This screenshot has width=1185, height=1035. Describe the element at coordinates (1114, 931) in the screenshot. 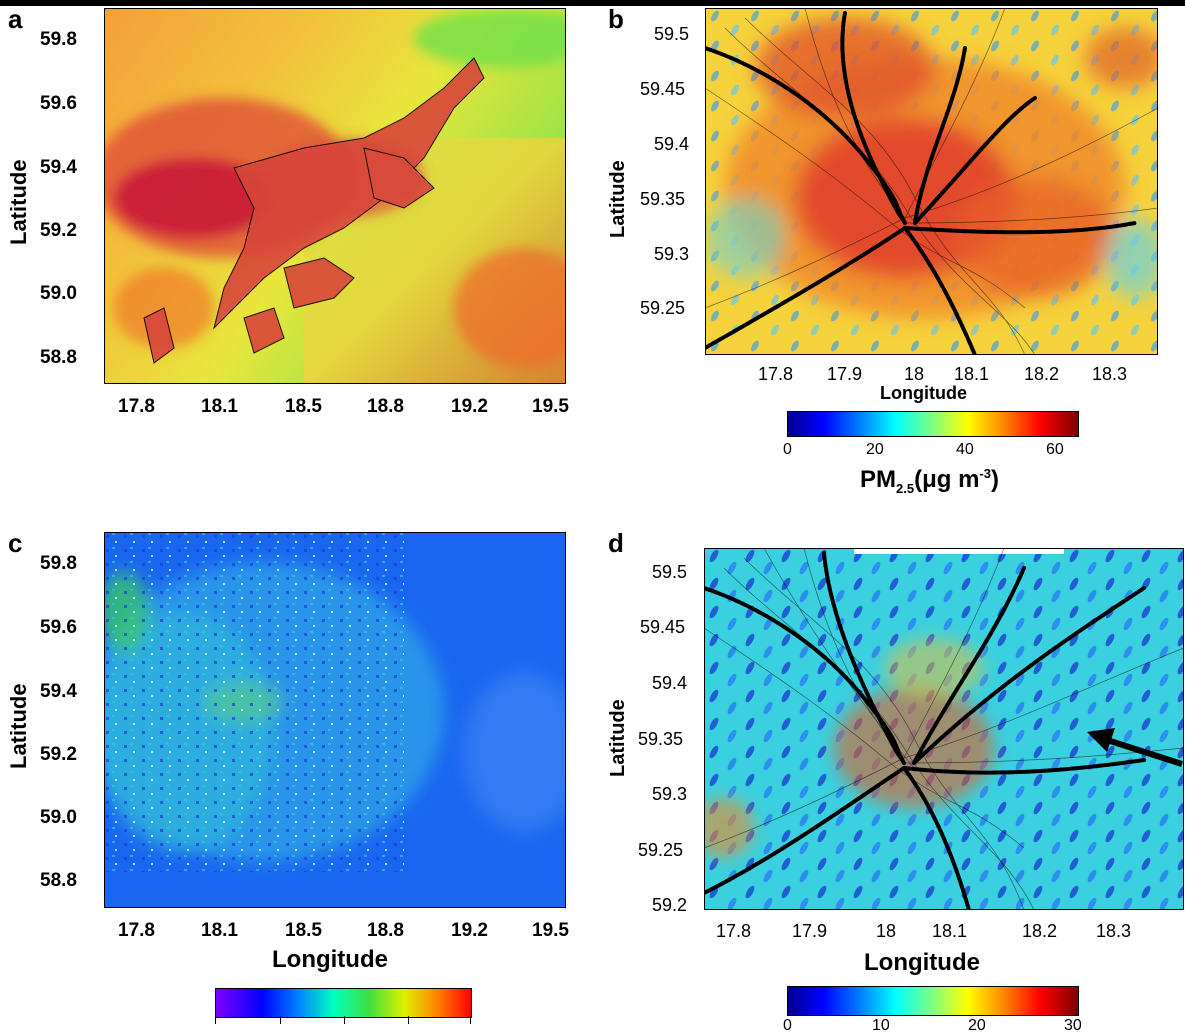

I see `panel-d-xtick: 18.3` at that location.